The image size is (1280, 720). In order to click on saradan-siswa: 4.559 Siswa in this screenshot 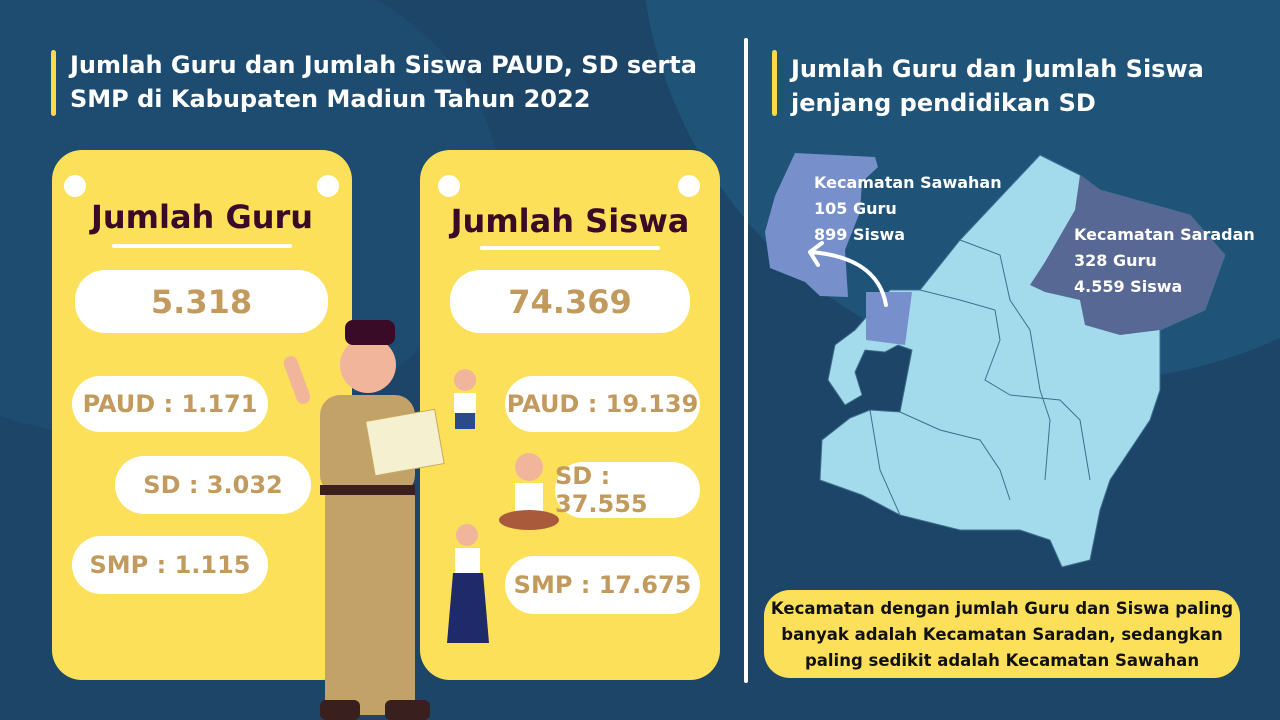, I will do `click(1128, 286)`.